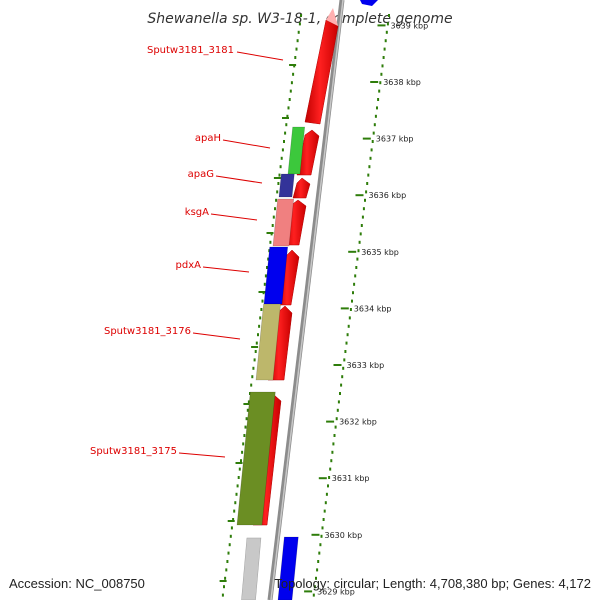 Image resolution: width=600 pixels, height=600 pixels. What do you see at coordinates (197, 212) in the screenshot?
I see `gene-label: ksgA` at bounding box center [197, 212].